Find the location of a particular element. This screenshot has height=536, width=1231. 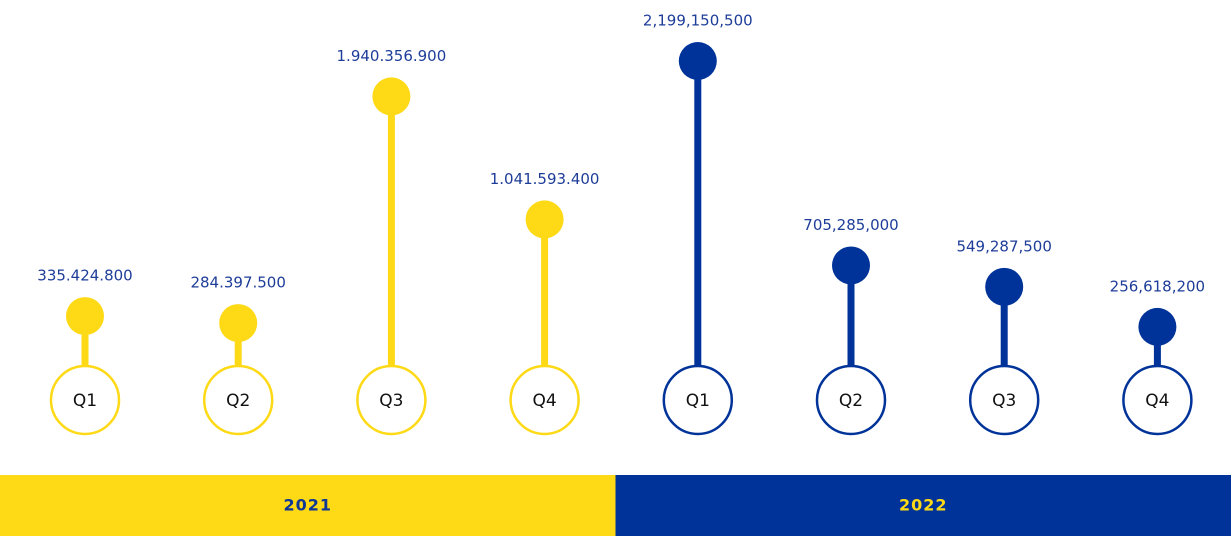

value-label: 2,199,150,500 is located at coordinates (698, 21).